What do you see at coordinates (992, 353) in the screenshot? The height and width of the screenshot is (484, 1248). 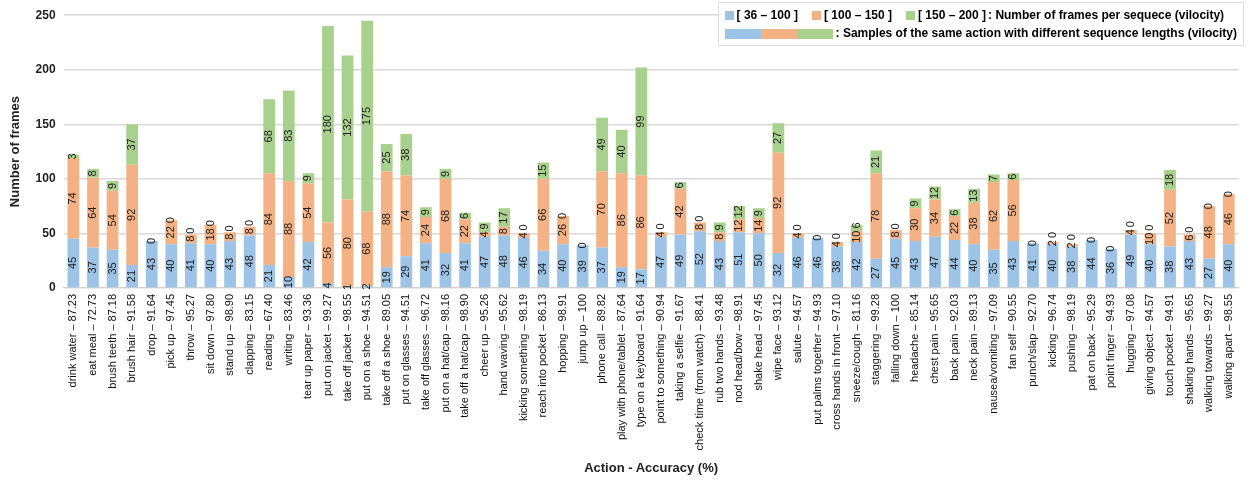 I see `x-tick-label: nausea/vomiting – 97.09` at bounding box center [992, 353].